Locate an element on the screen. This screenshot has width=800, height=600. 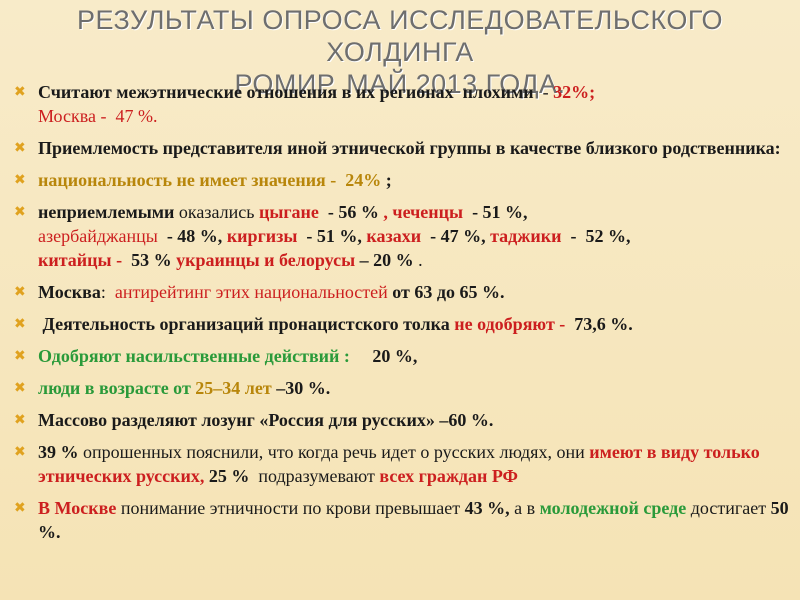
item-text: 25–34 лет is located at coordinates (233, 388).